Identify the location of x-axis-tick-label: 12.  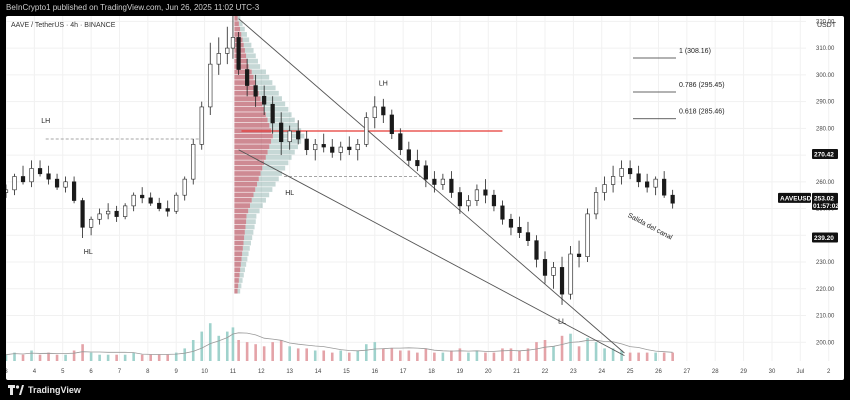
(261, 372).